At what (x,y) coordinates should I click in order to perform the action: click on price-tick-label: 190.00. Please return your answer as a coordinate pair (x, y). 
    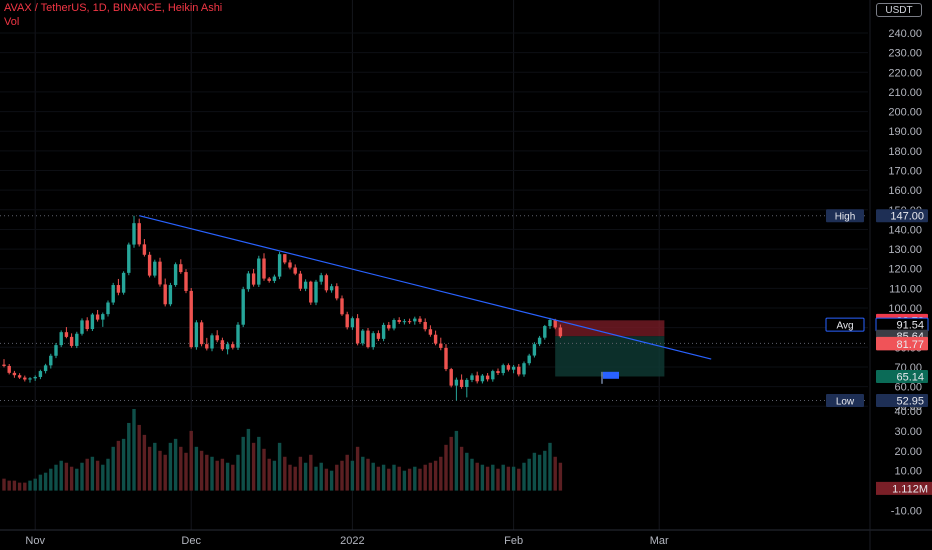
    Looking at the image, I should click on (905, 132).